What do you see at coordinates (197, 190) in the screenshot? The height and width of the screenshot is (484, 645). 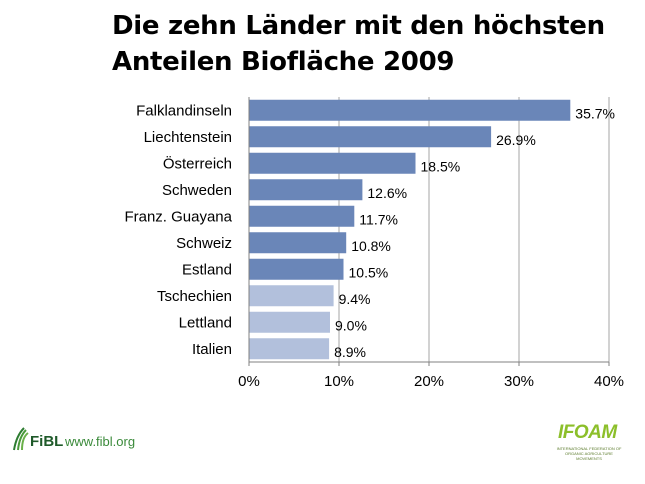 I see `category-label-3: Schweden` at bounding box center [197, 190].